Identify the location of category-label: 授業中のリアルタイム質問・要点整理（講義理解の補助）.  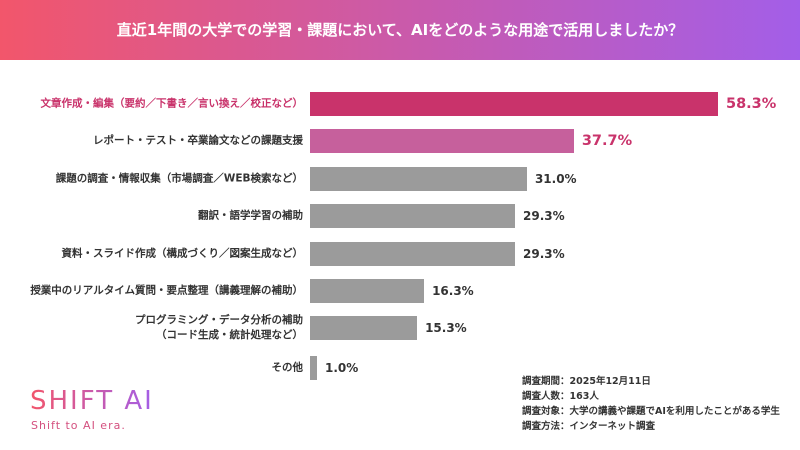
(166, 290).